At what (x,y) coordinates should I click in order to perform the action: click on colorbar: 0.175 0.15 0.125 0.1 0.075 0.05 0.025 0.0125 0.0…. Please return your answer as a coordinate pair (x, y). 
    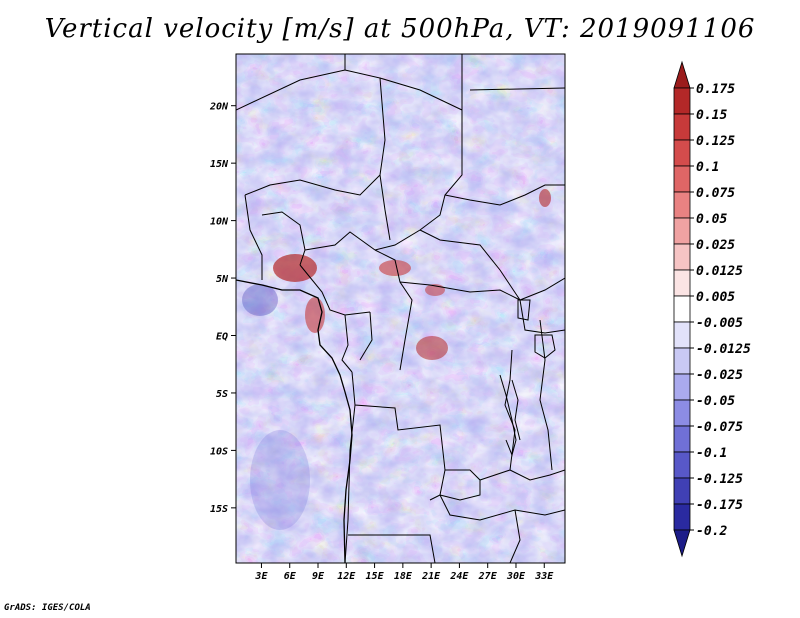
    Looking at the image, I should click on (712, 309).